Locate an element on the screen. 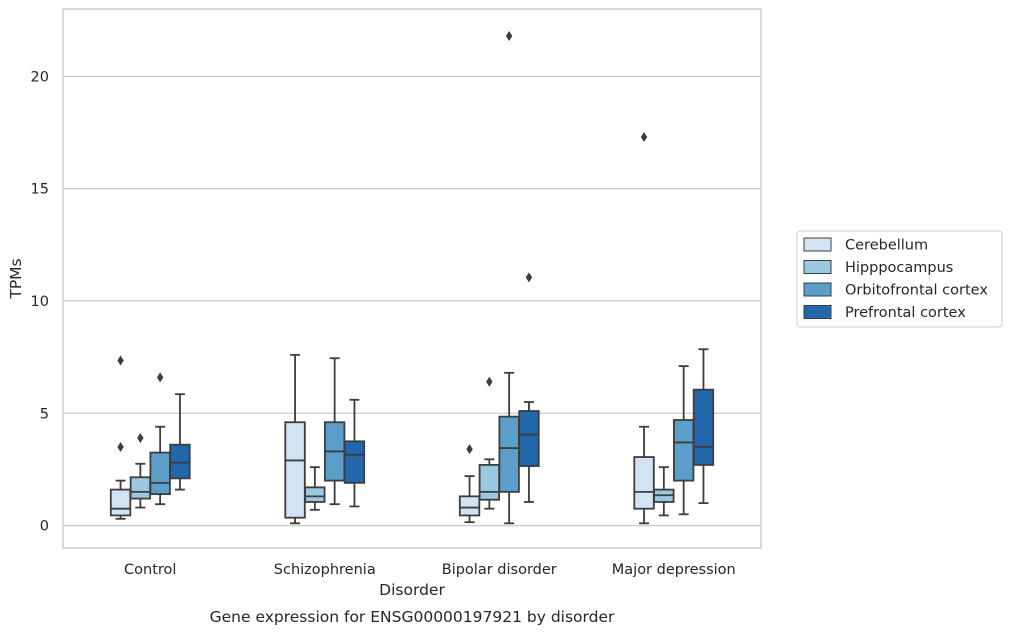  box-group-schizophrenia is located at coordinates (325, 439).